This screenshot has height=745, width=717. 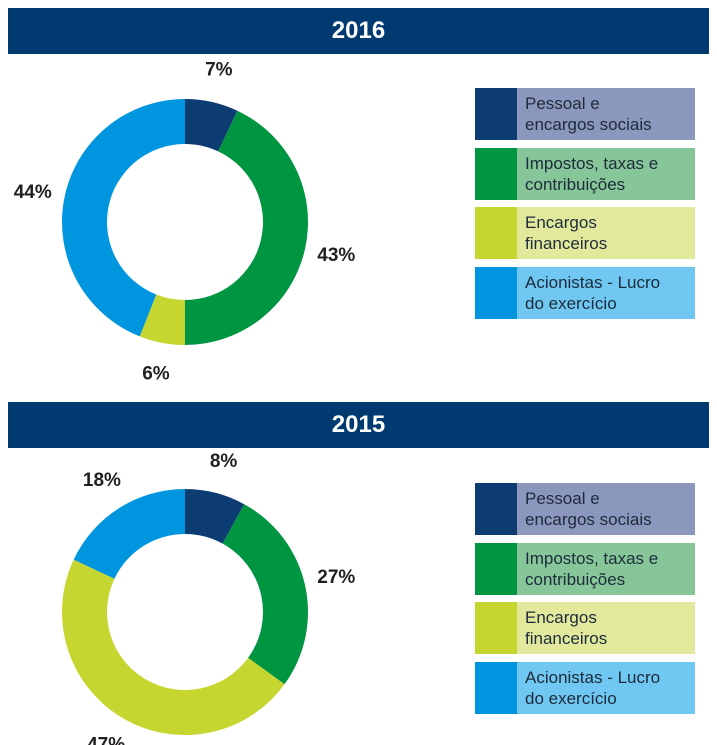 What do you see at coordinates (224, 461) in the screenshot?
I see `data-label: 8%` at bounding box center [224, 461].